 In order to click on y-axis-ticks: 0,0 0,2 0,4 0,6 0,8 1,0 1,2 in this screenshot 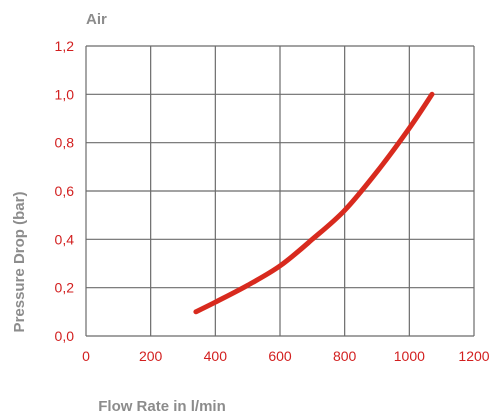, I will do `click(65, 191)`.